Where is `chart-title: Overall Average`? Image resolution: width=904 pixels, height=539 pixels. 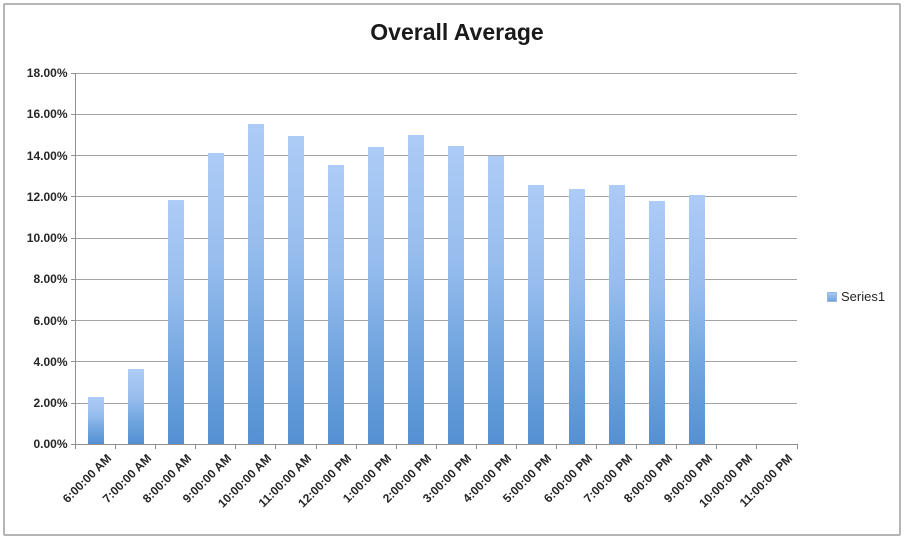
chart-title: Overall Average is located at coordinates (457, 32).